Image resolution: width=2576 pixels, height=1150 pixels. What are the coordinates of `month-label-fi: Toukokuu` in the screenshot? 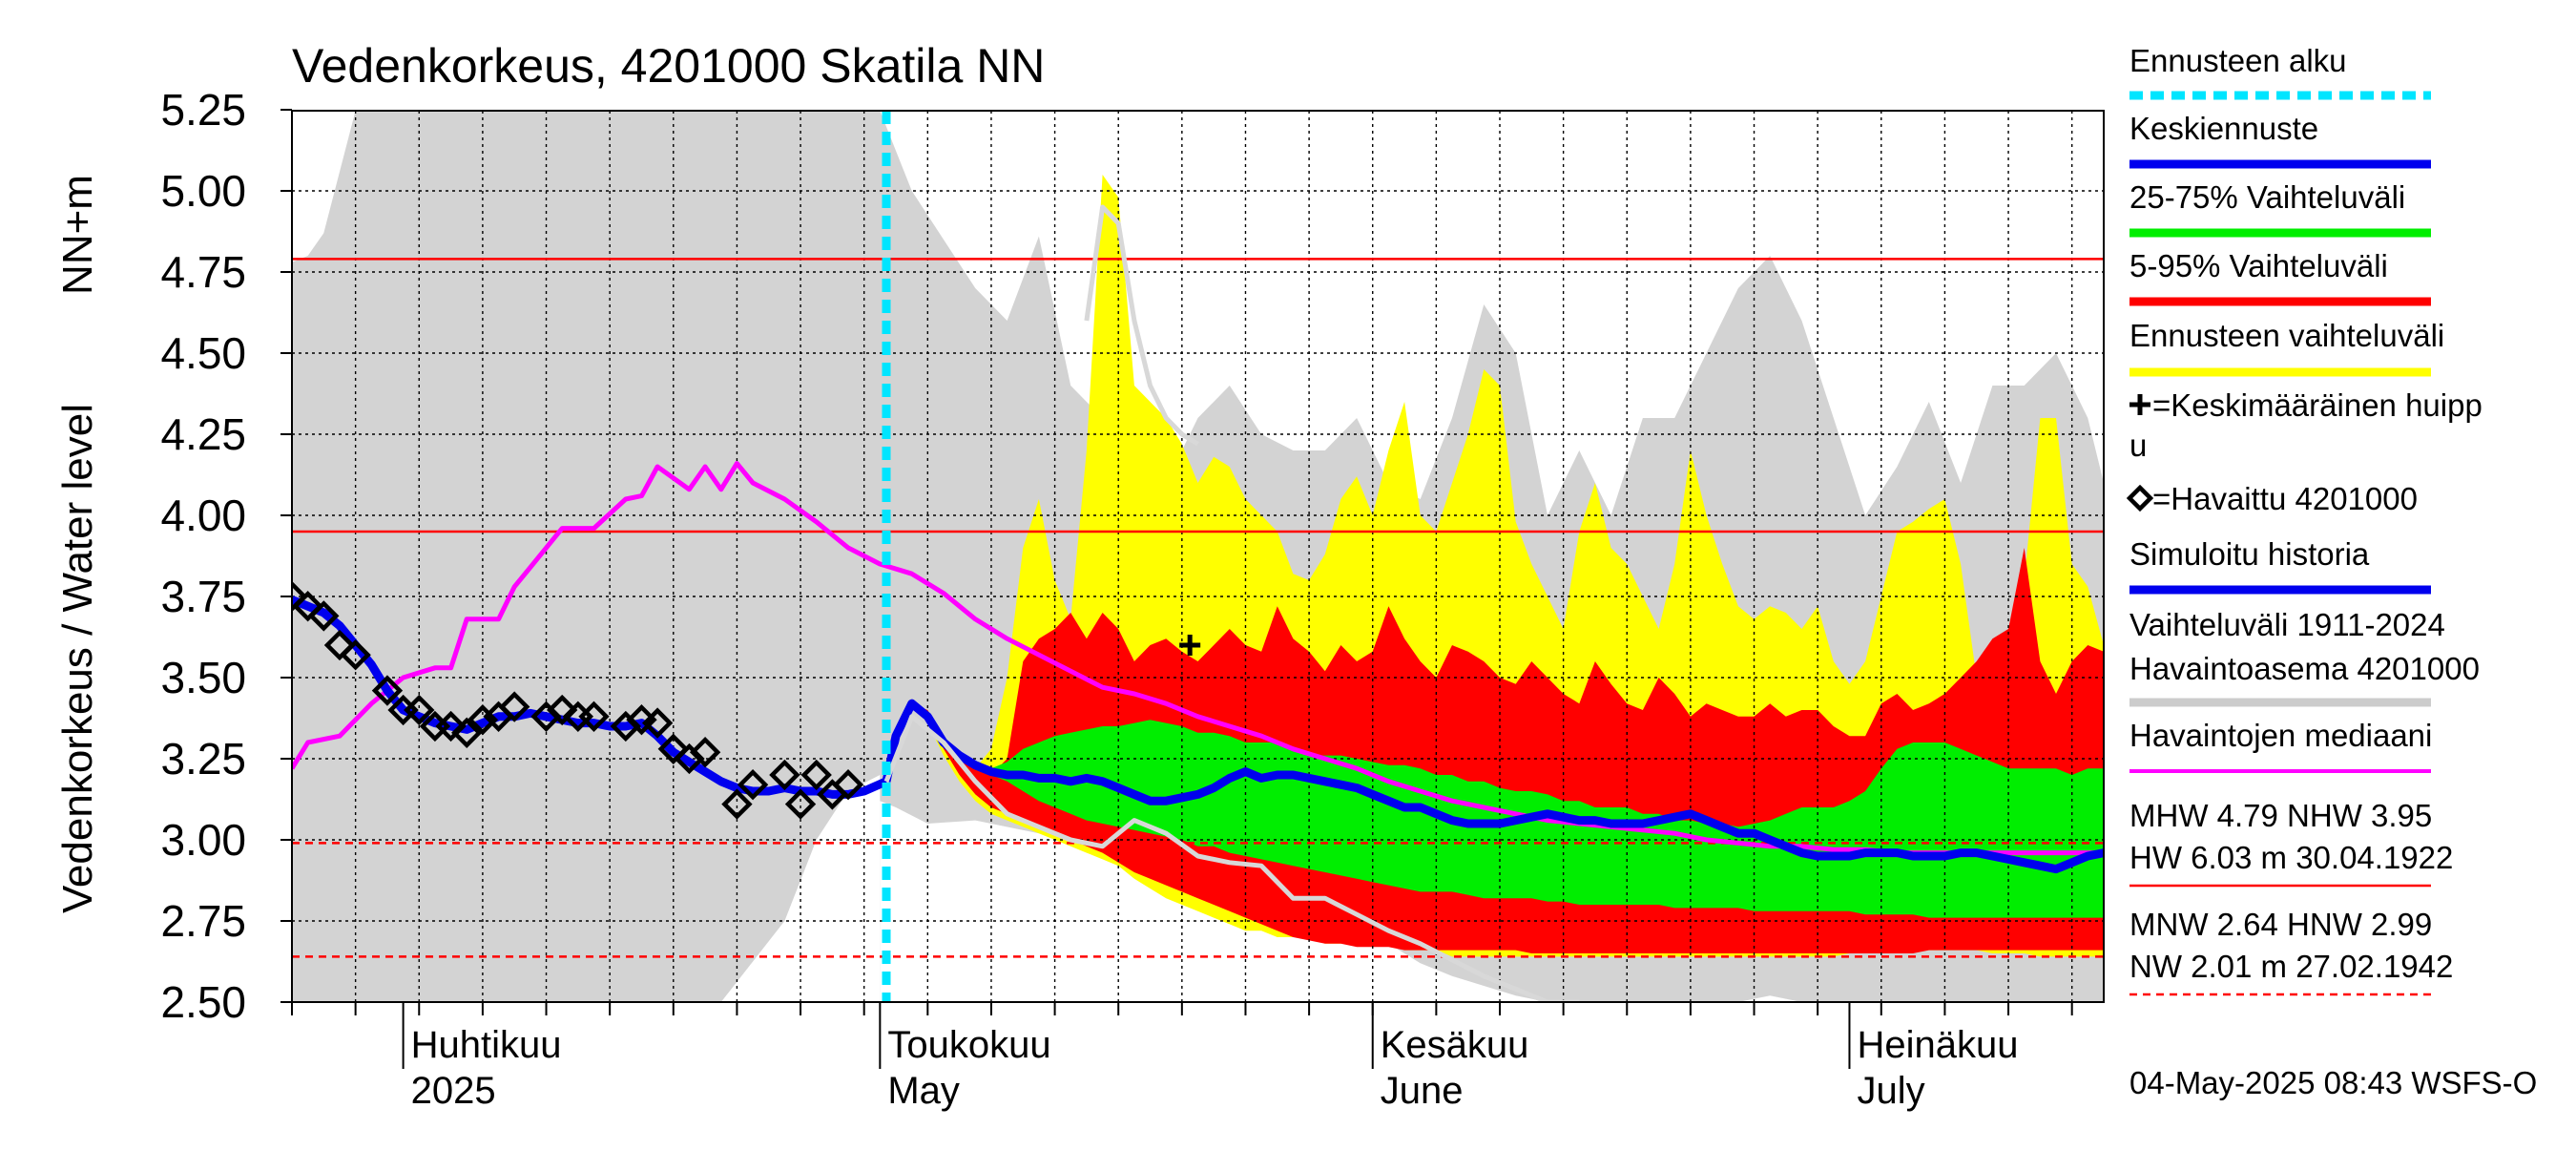 It's located at (968, 1045).